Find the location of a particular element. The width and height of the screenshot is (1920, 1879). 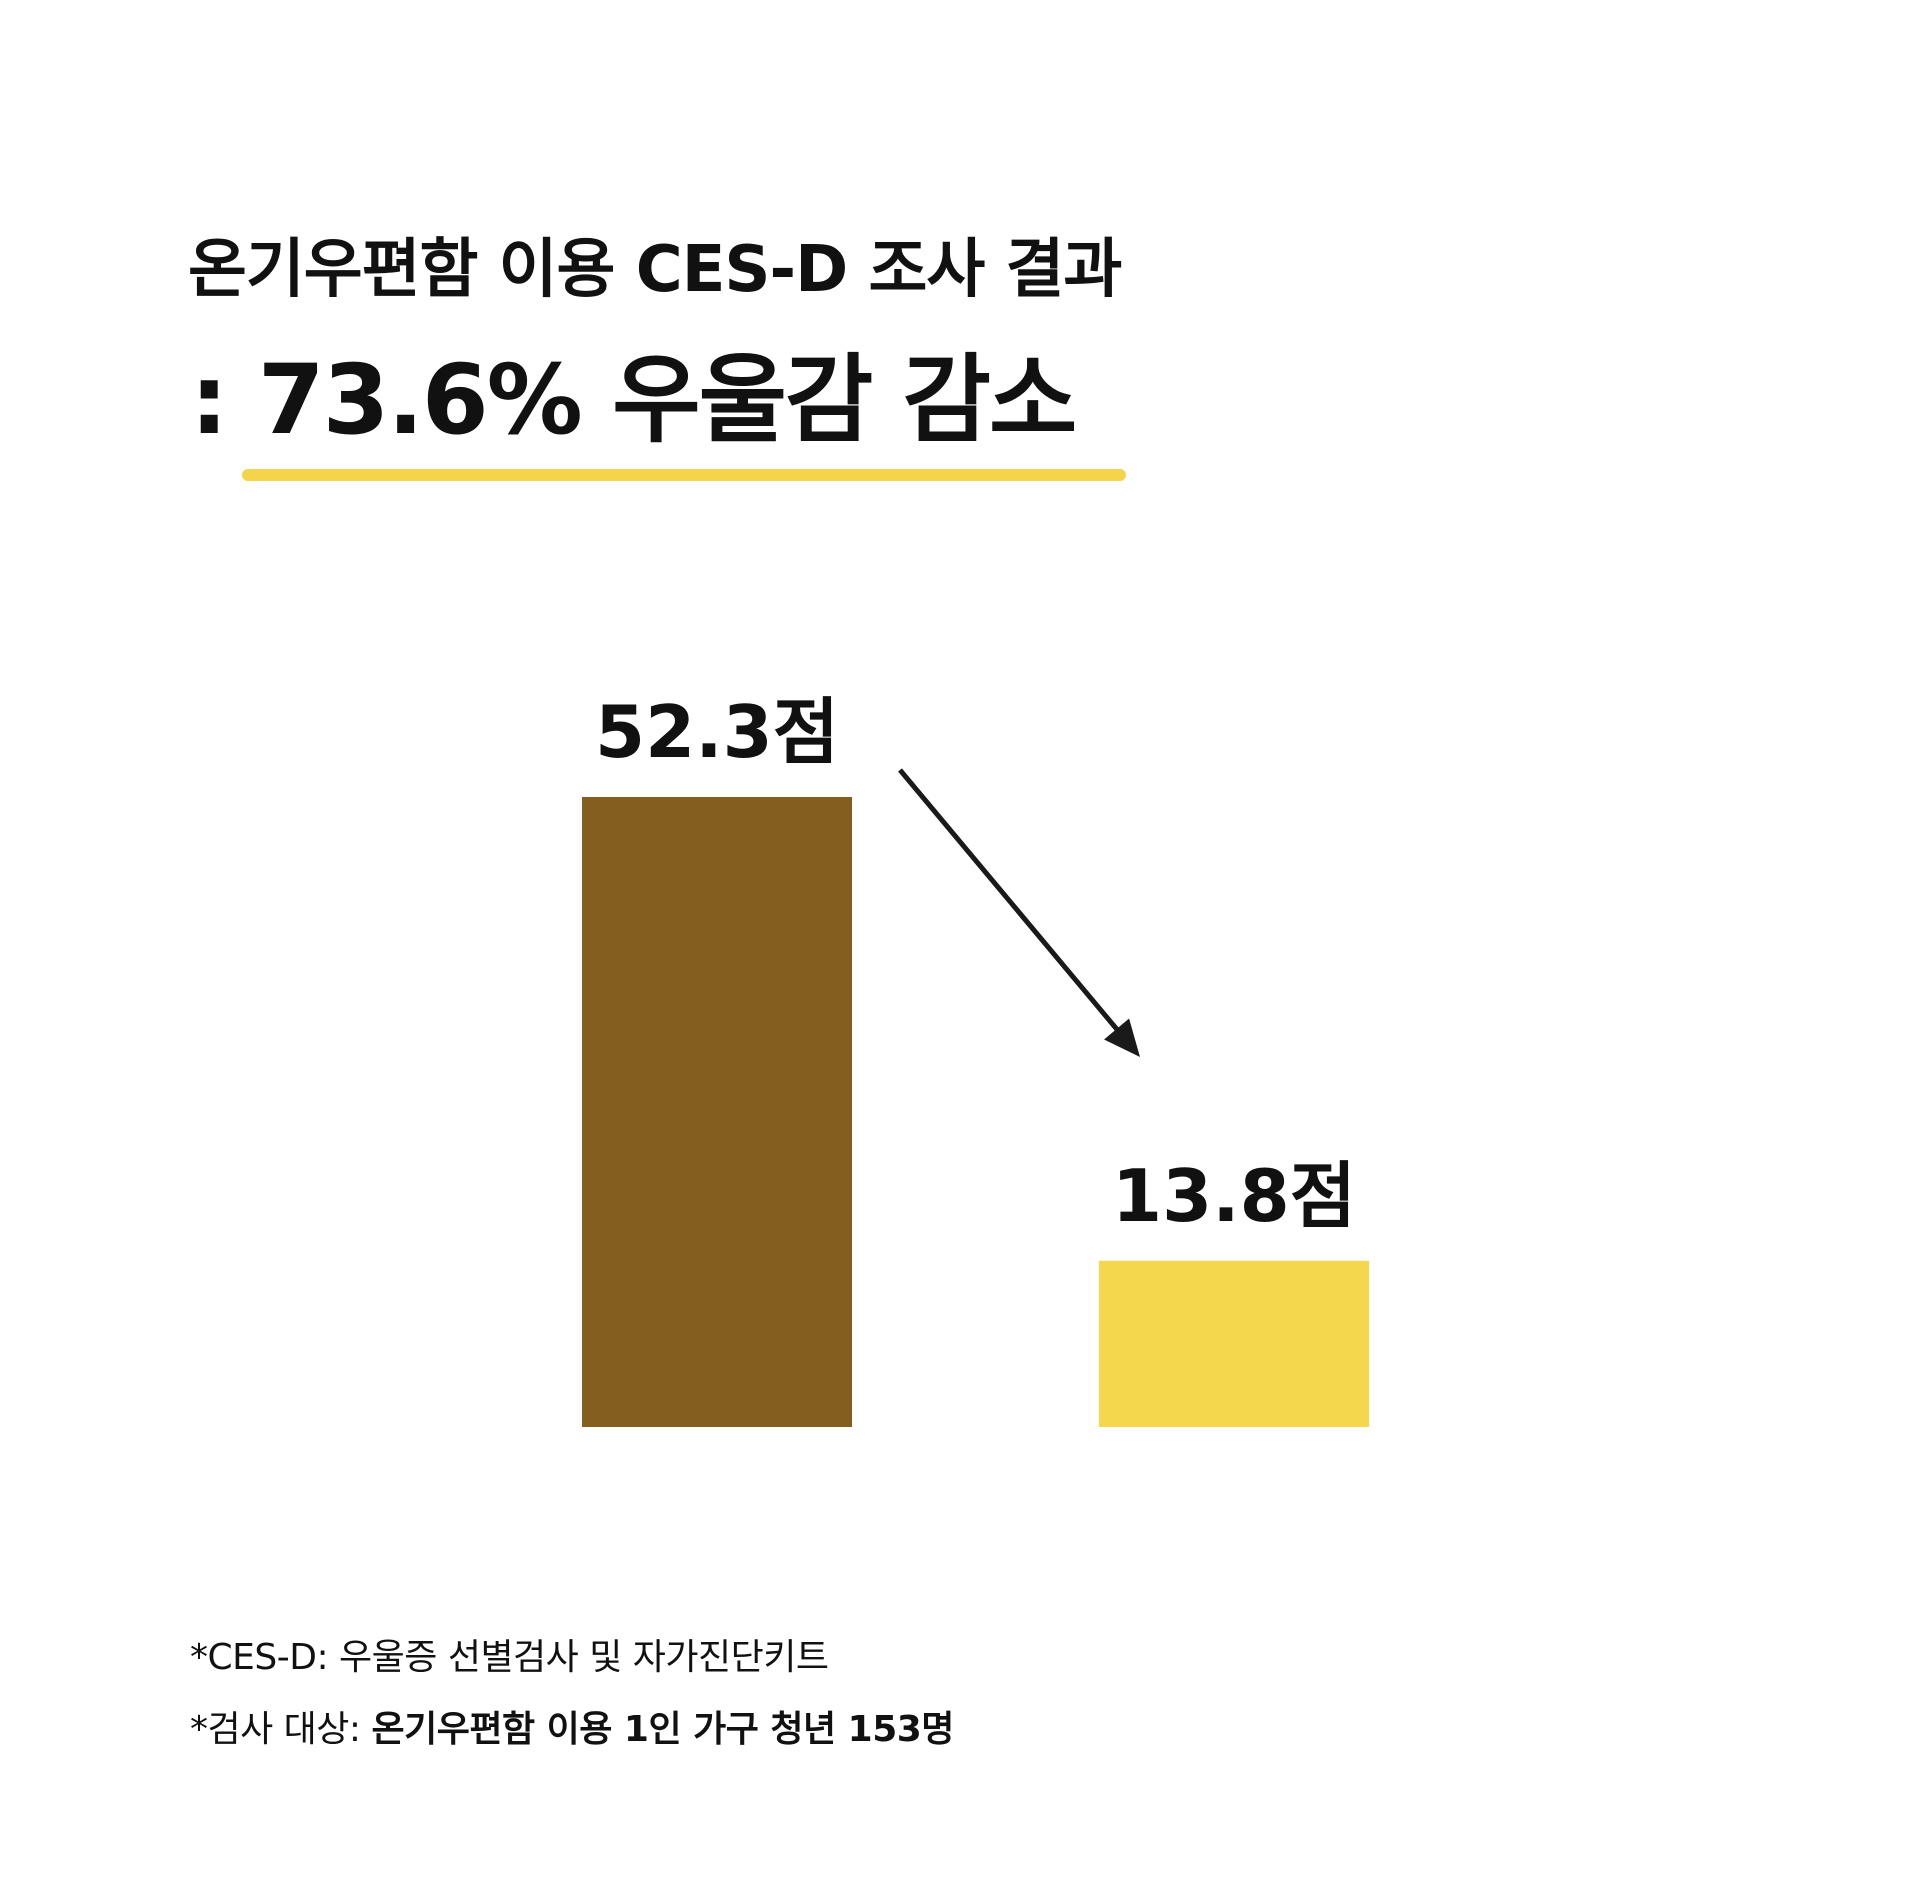

footnote-ces-d: *CES-D: 우울증 선별검사 및 자가진단키트 is located at coordinates (509, 1657).